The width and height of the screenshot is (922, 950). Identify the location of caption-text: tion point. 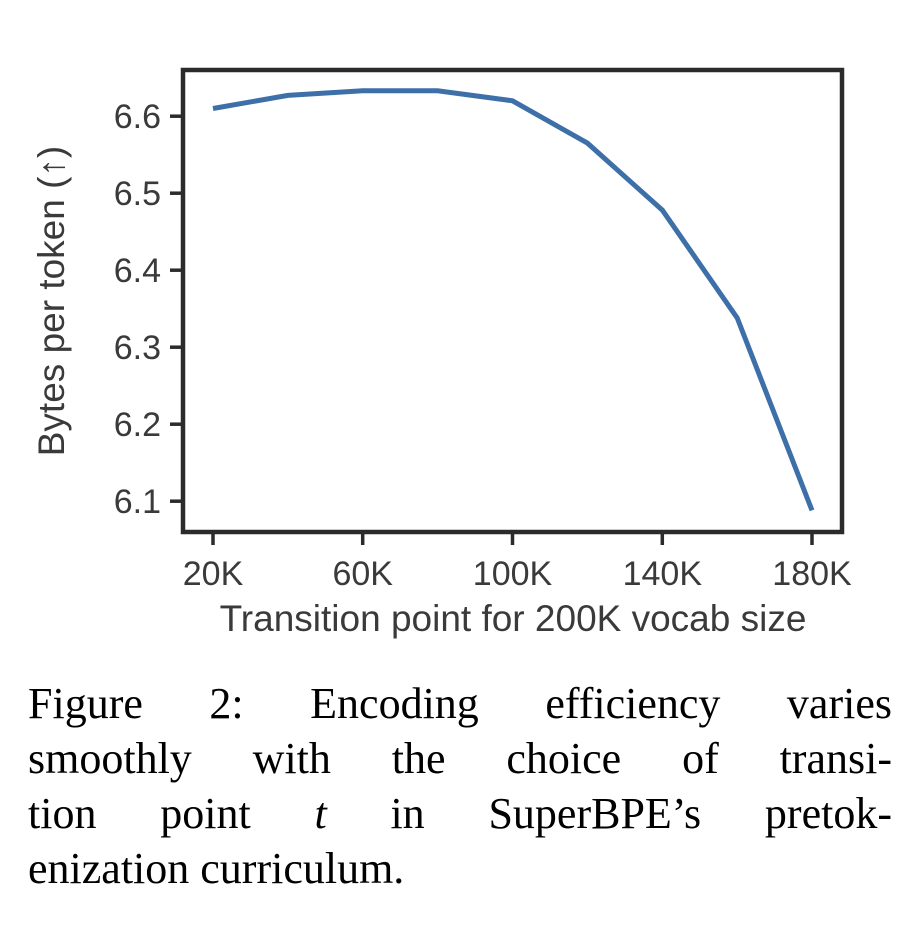
(171, 813).